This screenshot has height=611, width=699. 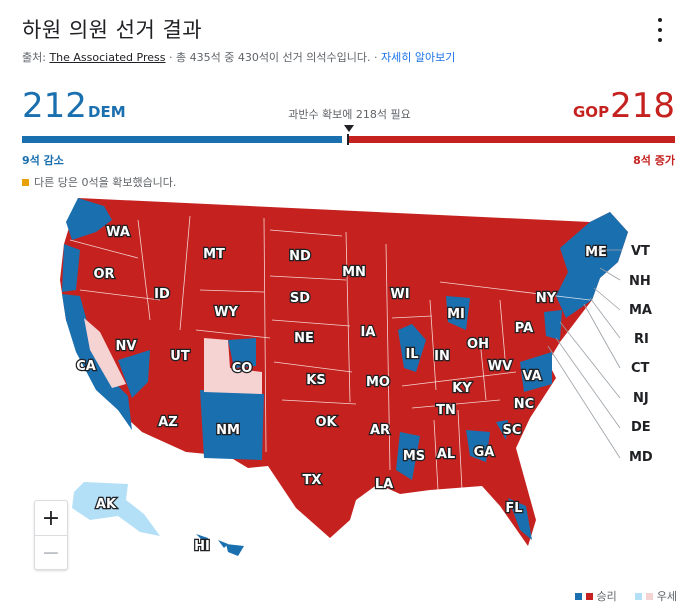 I want to click on dem-seat-count: 212, so click(x=54, y=106).